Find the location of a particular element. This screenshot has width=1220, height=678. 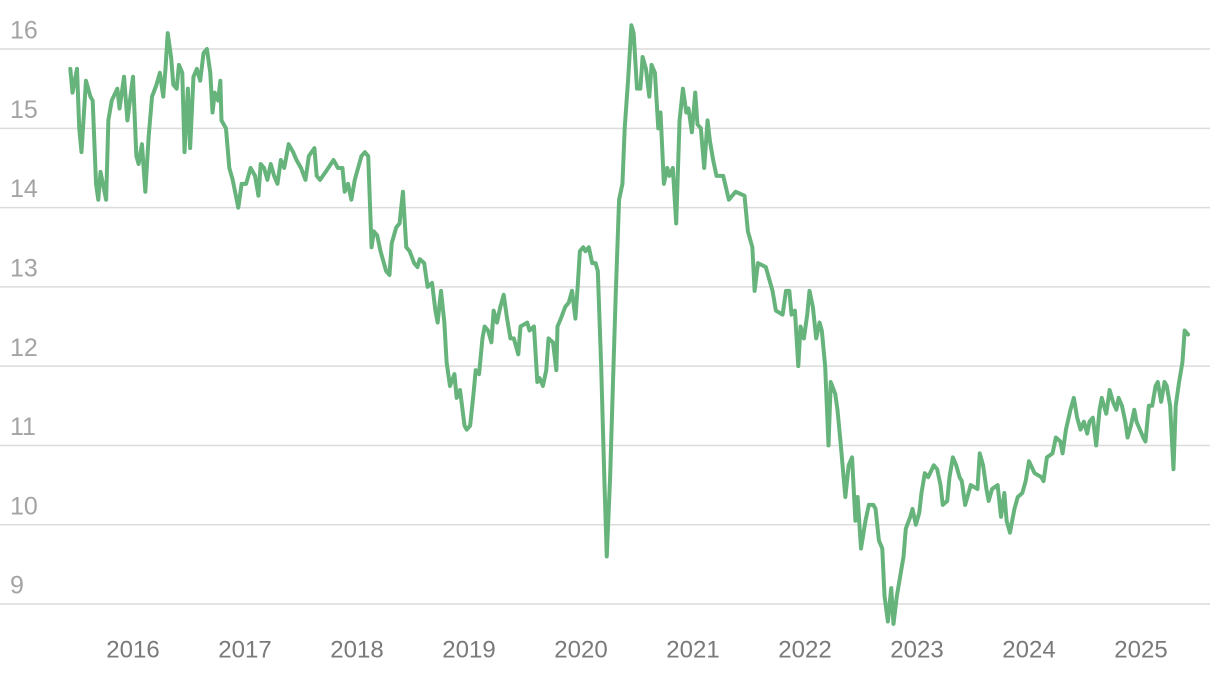

y-tick-label: 15 is located at coordinates (24, 110).